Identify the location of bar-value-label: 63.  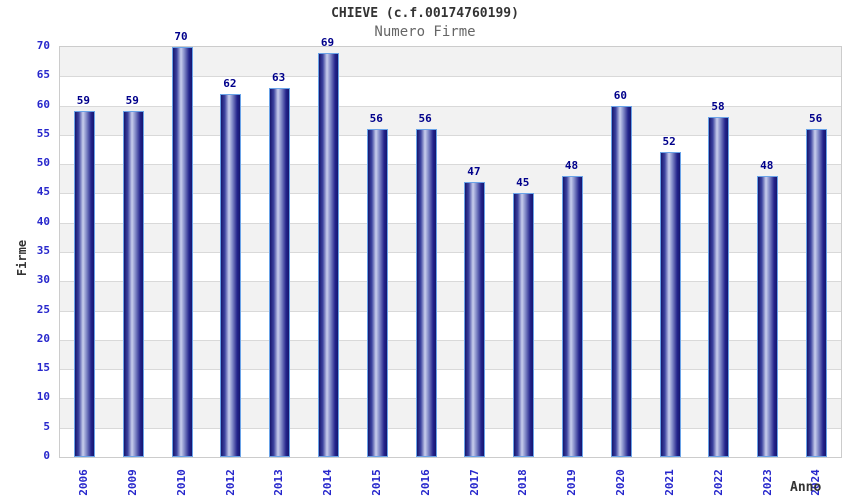
(279, 77).